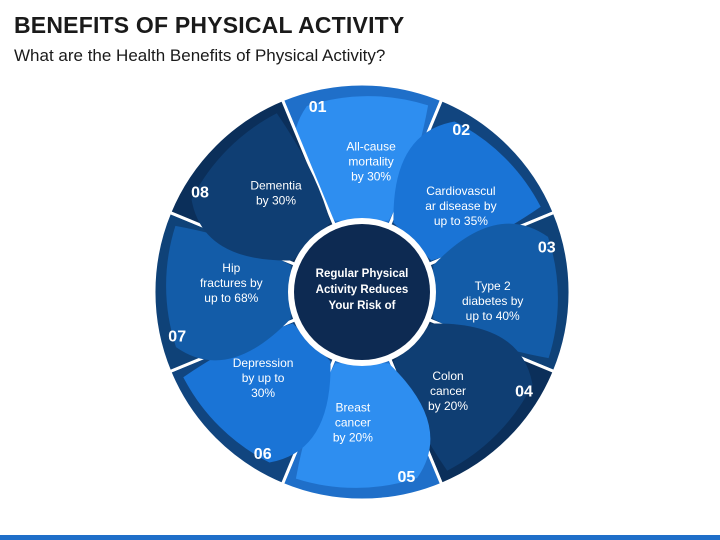  I want to click on segment-label: Type 2 diabetes by up to 40%, so click(492, 301).